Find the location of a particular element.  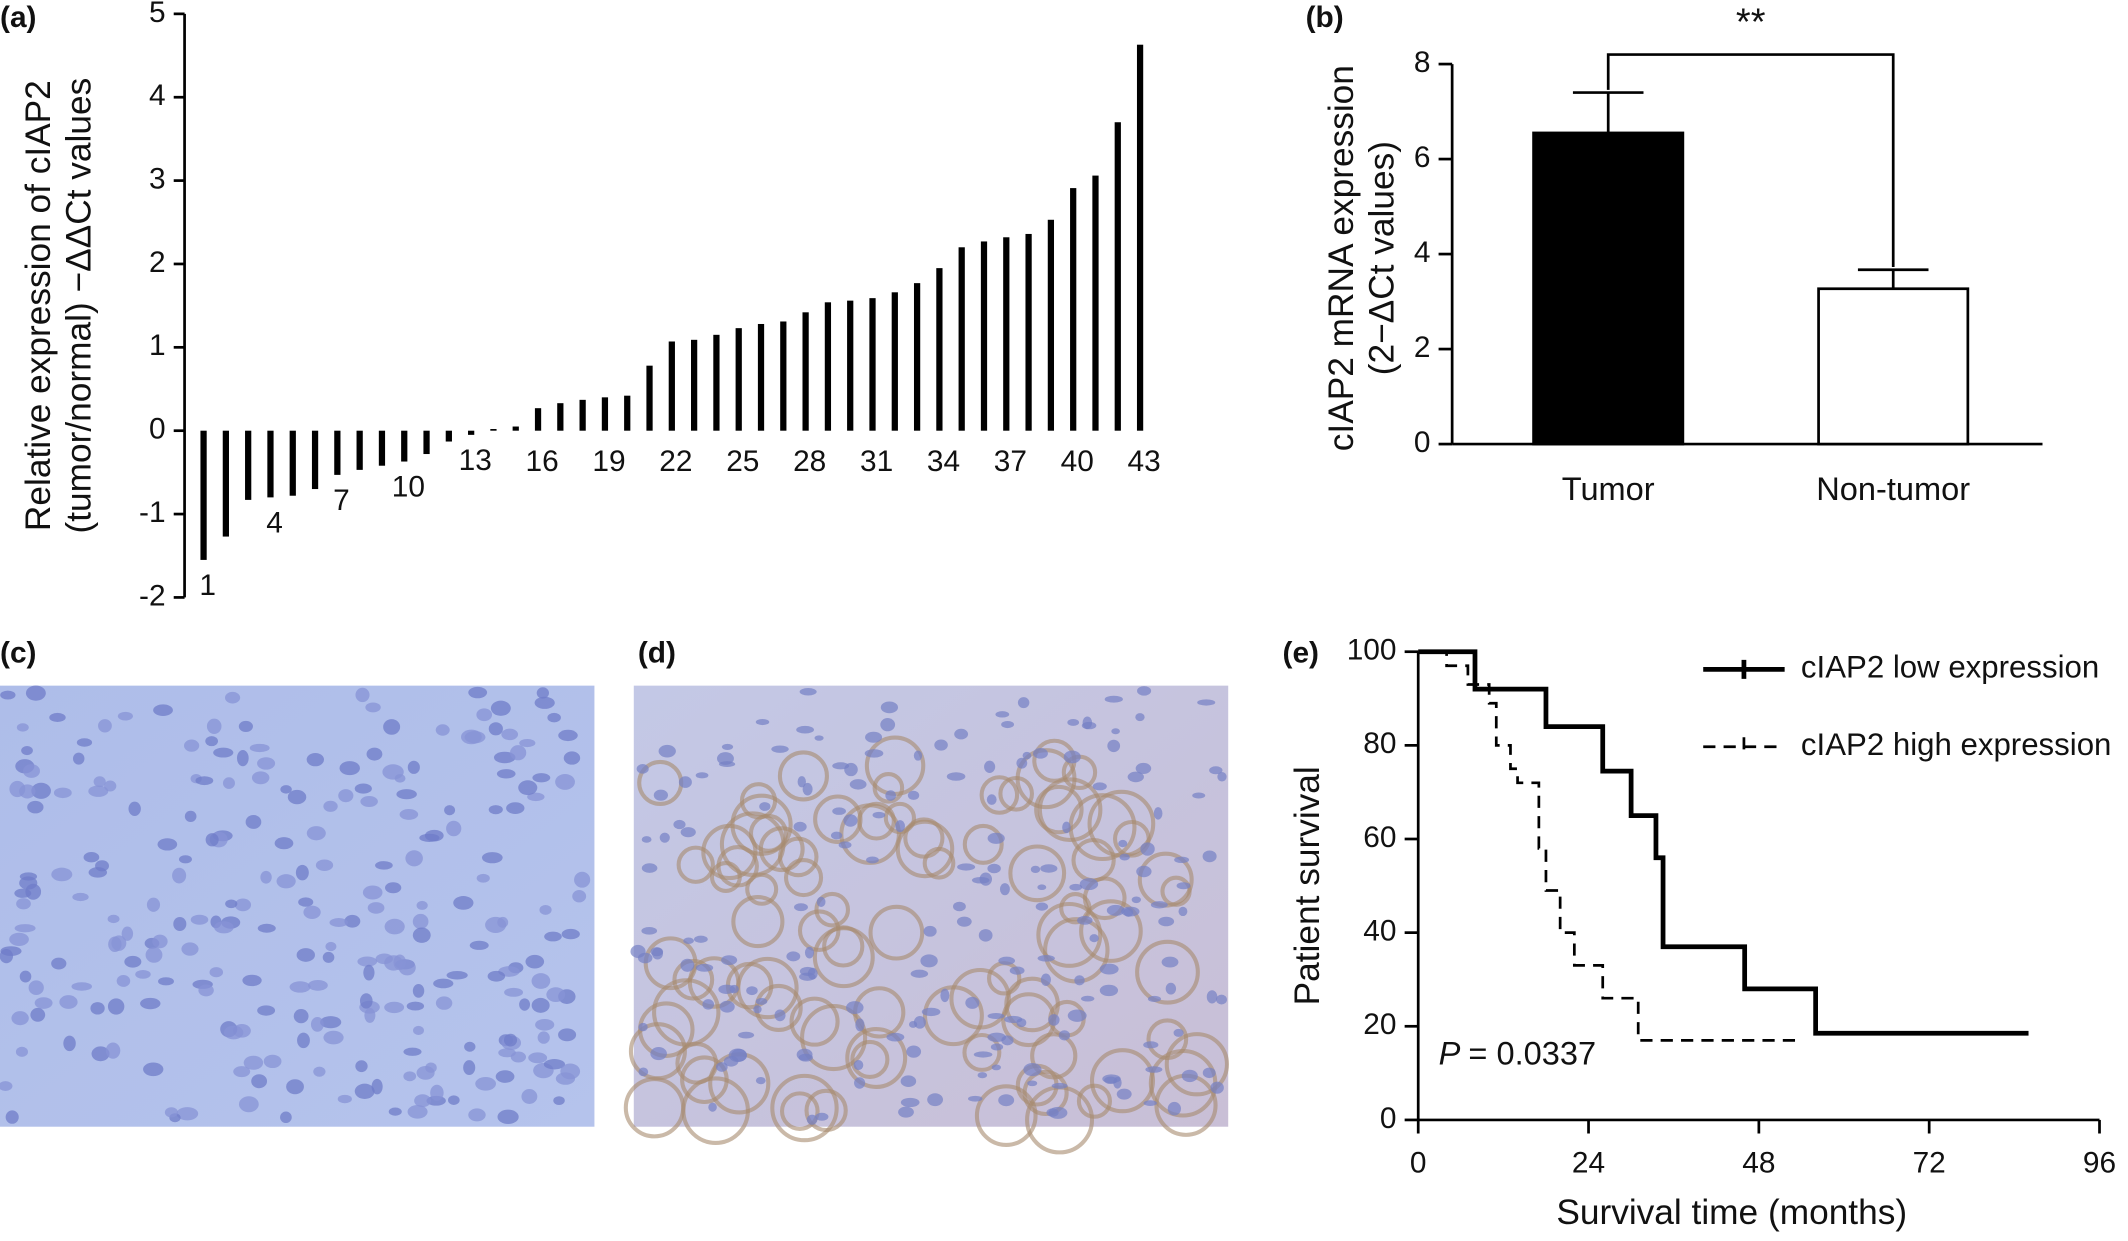

x-tick-label: Non-tumor is located at coordinates (1893, 489).